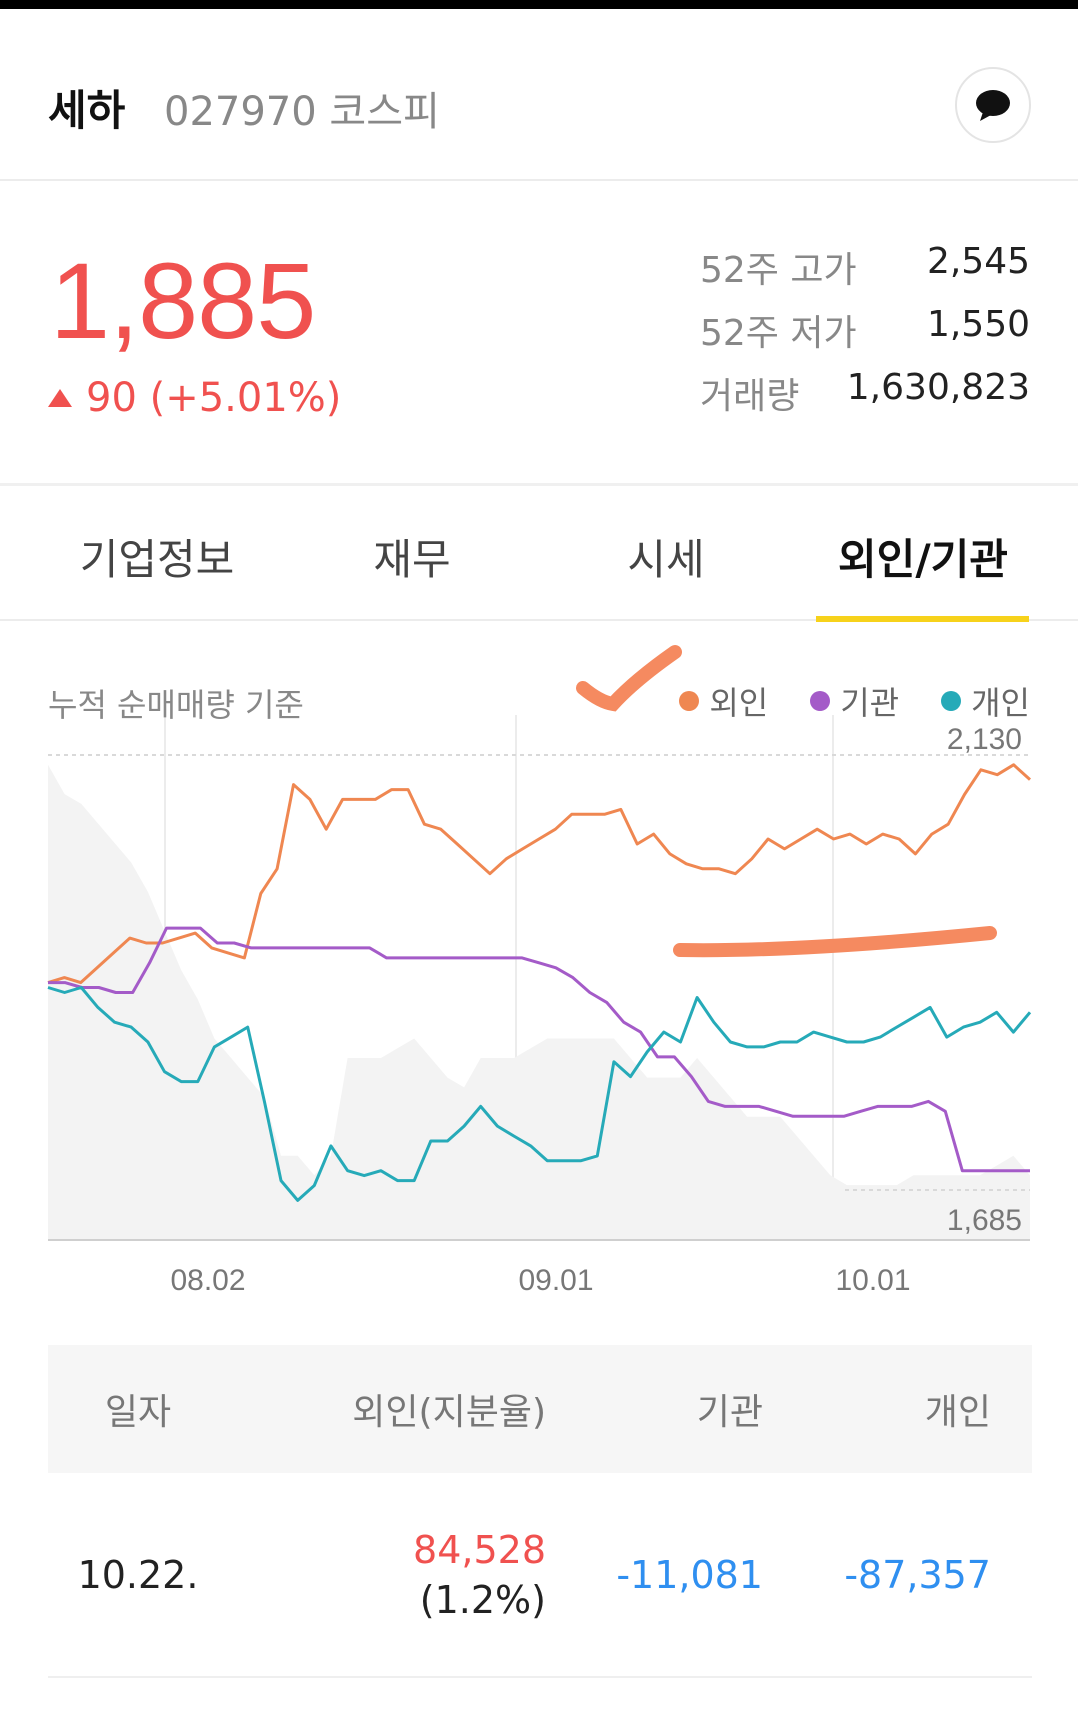  I want to click on stat-label: 52주 저가, so click(778, 333).